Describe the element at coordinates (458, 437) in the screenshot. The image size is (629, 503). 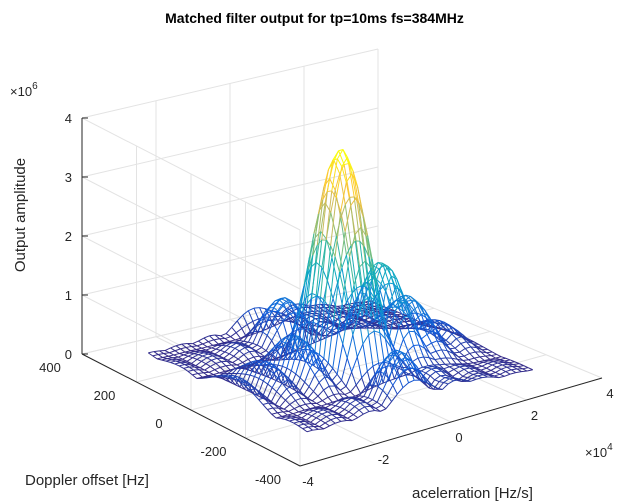
I see `x-tick-label: 0` at that location.